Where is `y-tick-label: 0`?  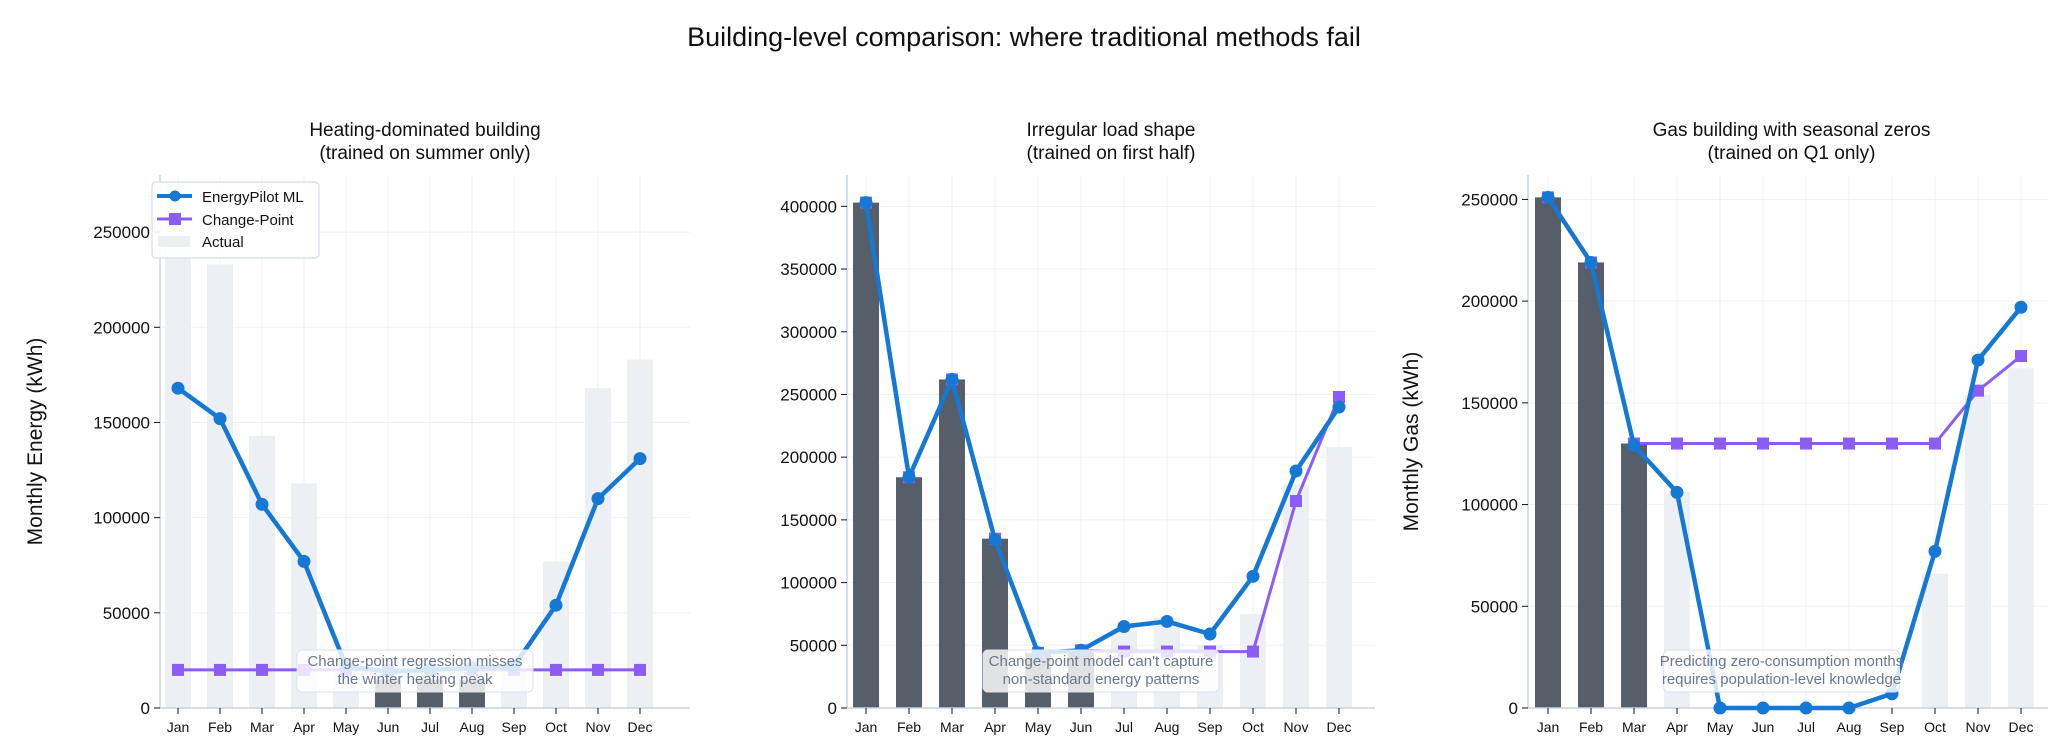
y-tick-label: 0 is located at coordinates (1513, 708).